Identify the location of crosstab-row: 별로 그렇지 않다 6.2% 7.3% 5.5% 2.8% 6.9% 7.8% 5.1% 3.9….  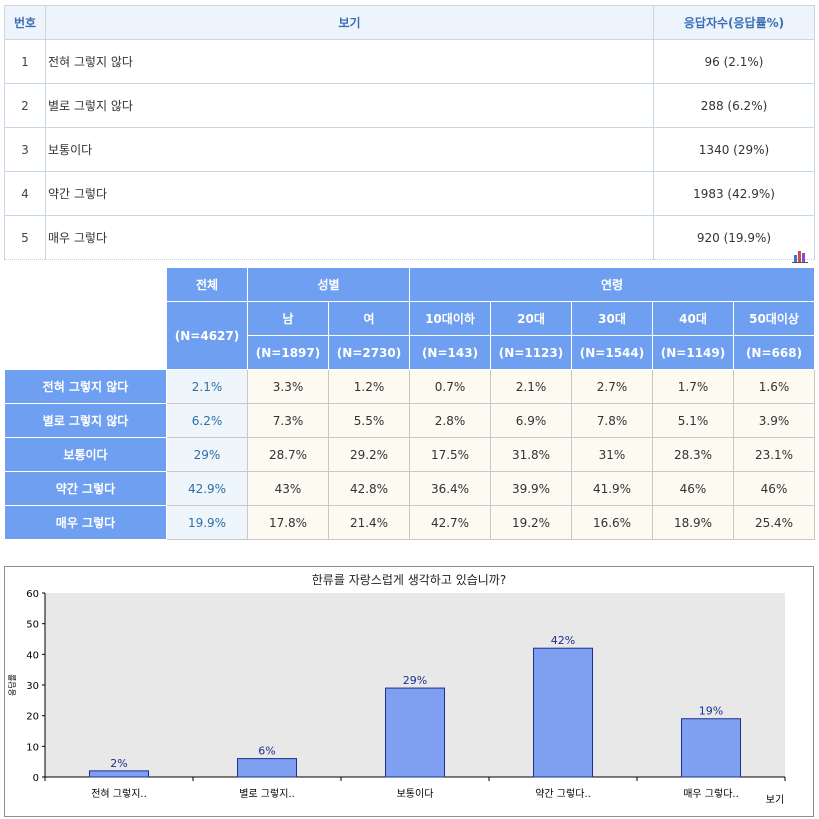
(410, 420).